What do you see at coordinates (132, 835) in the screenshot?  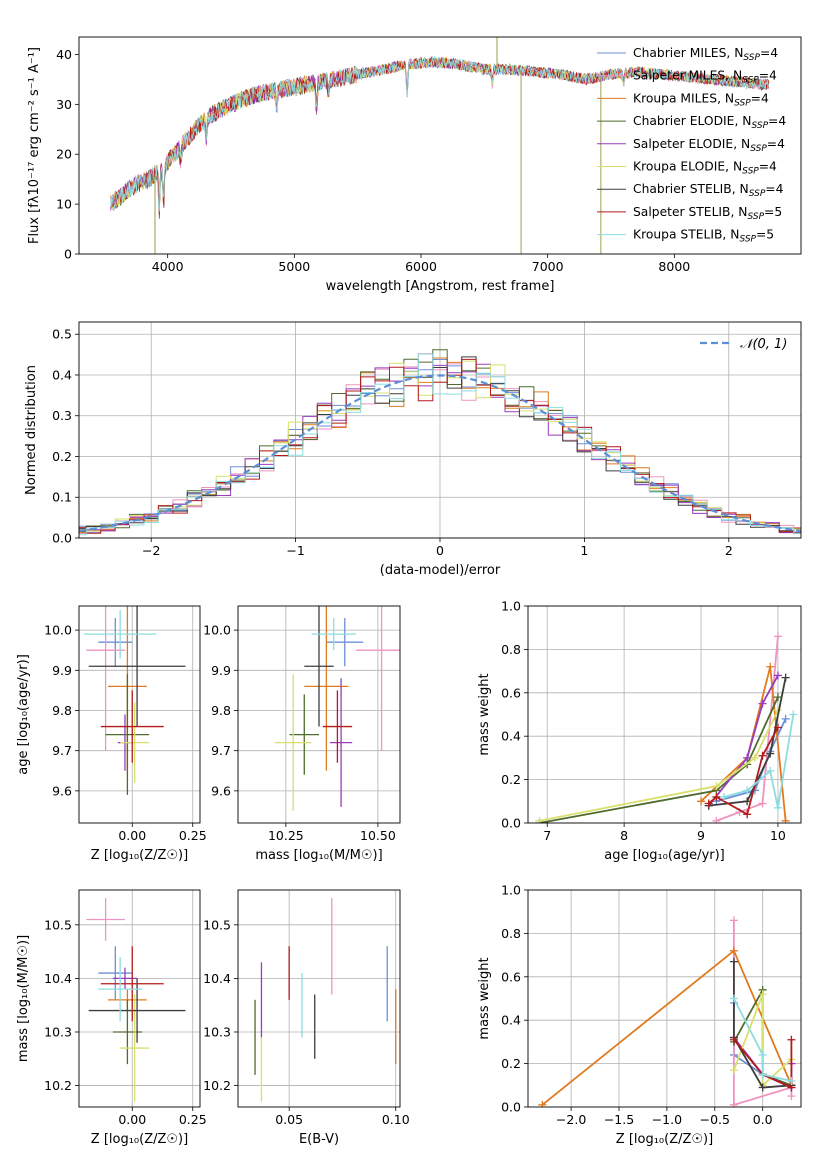 I see `x-tick-label: 0.00` at bounding box center [132, 835].